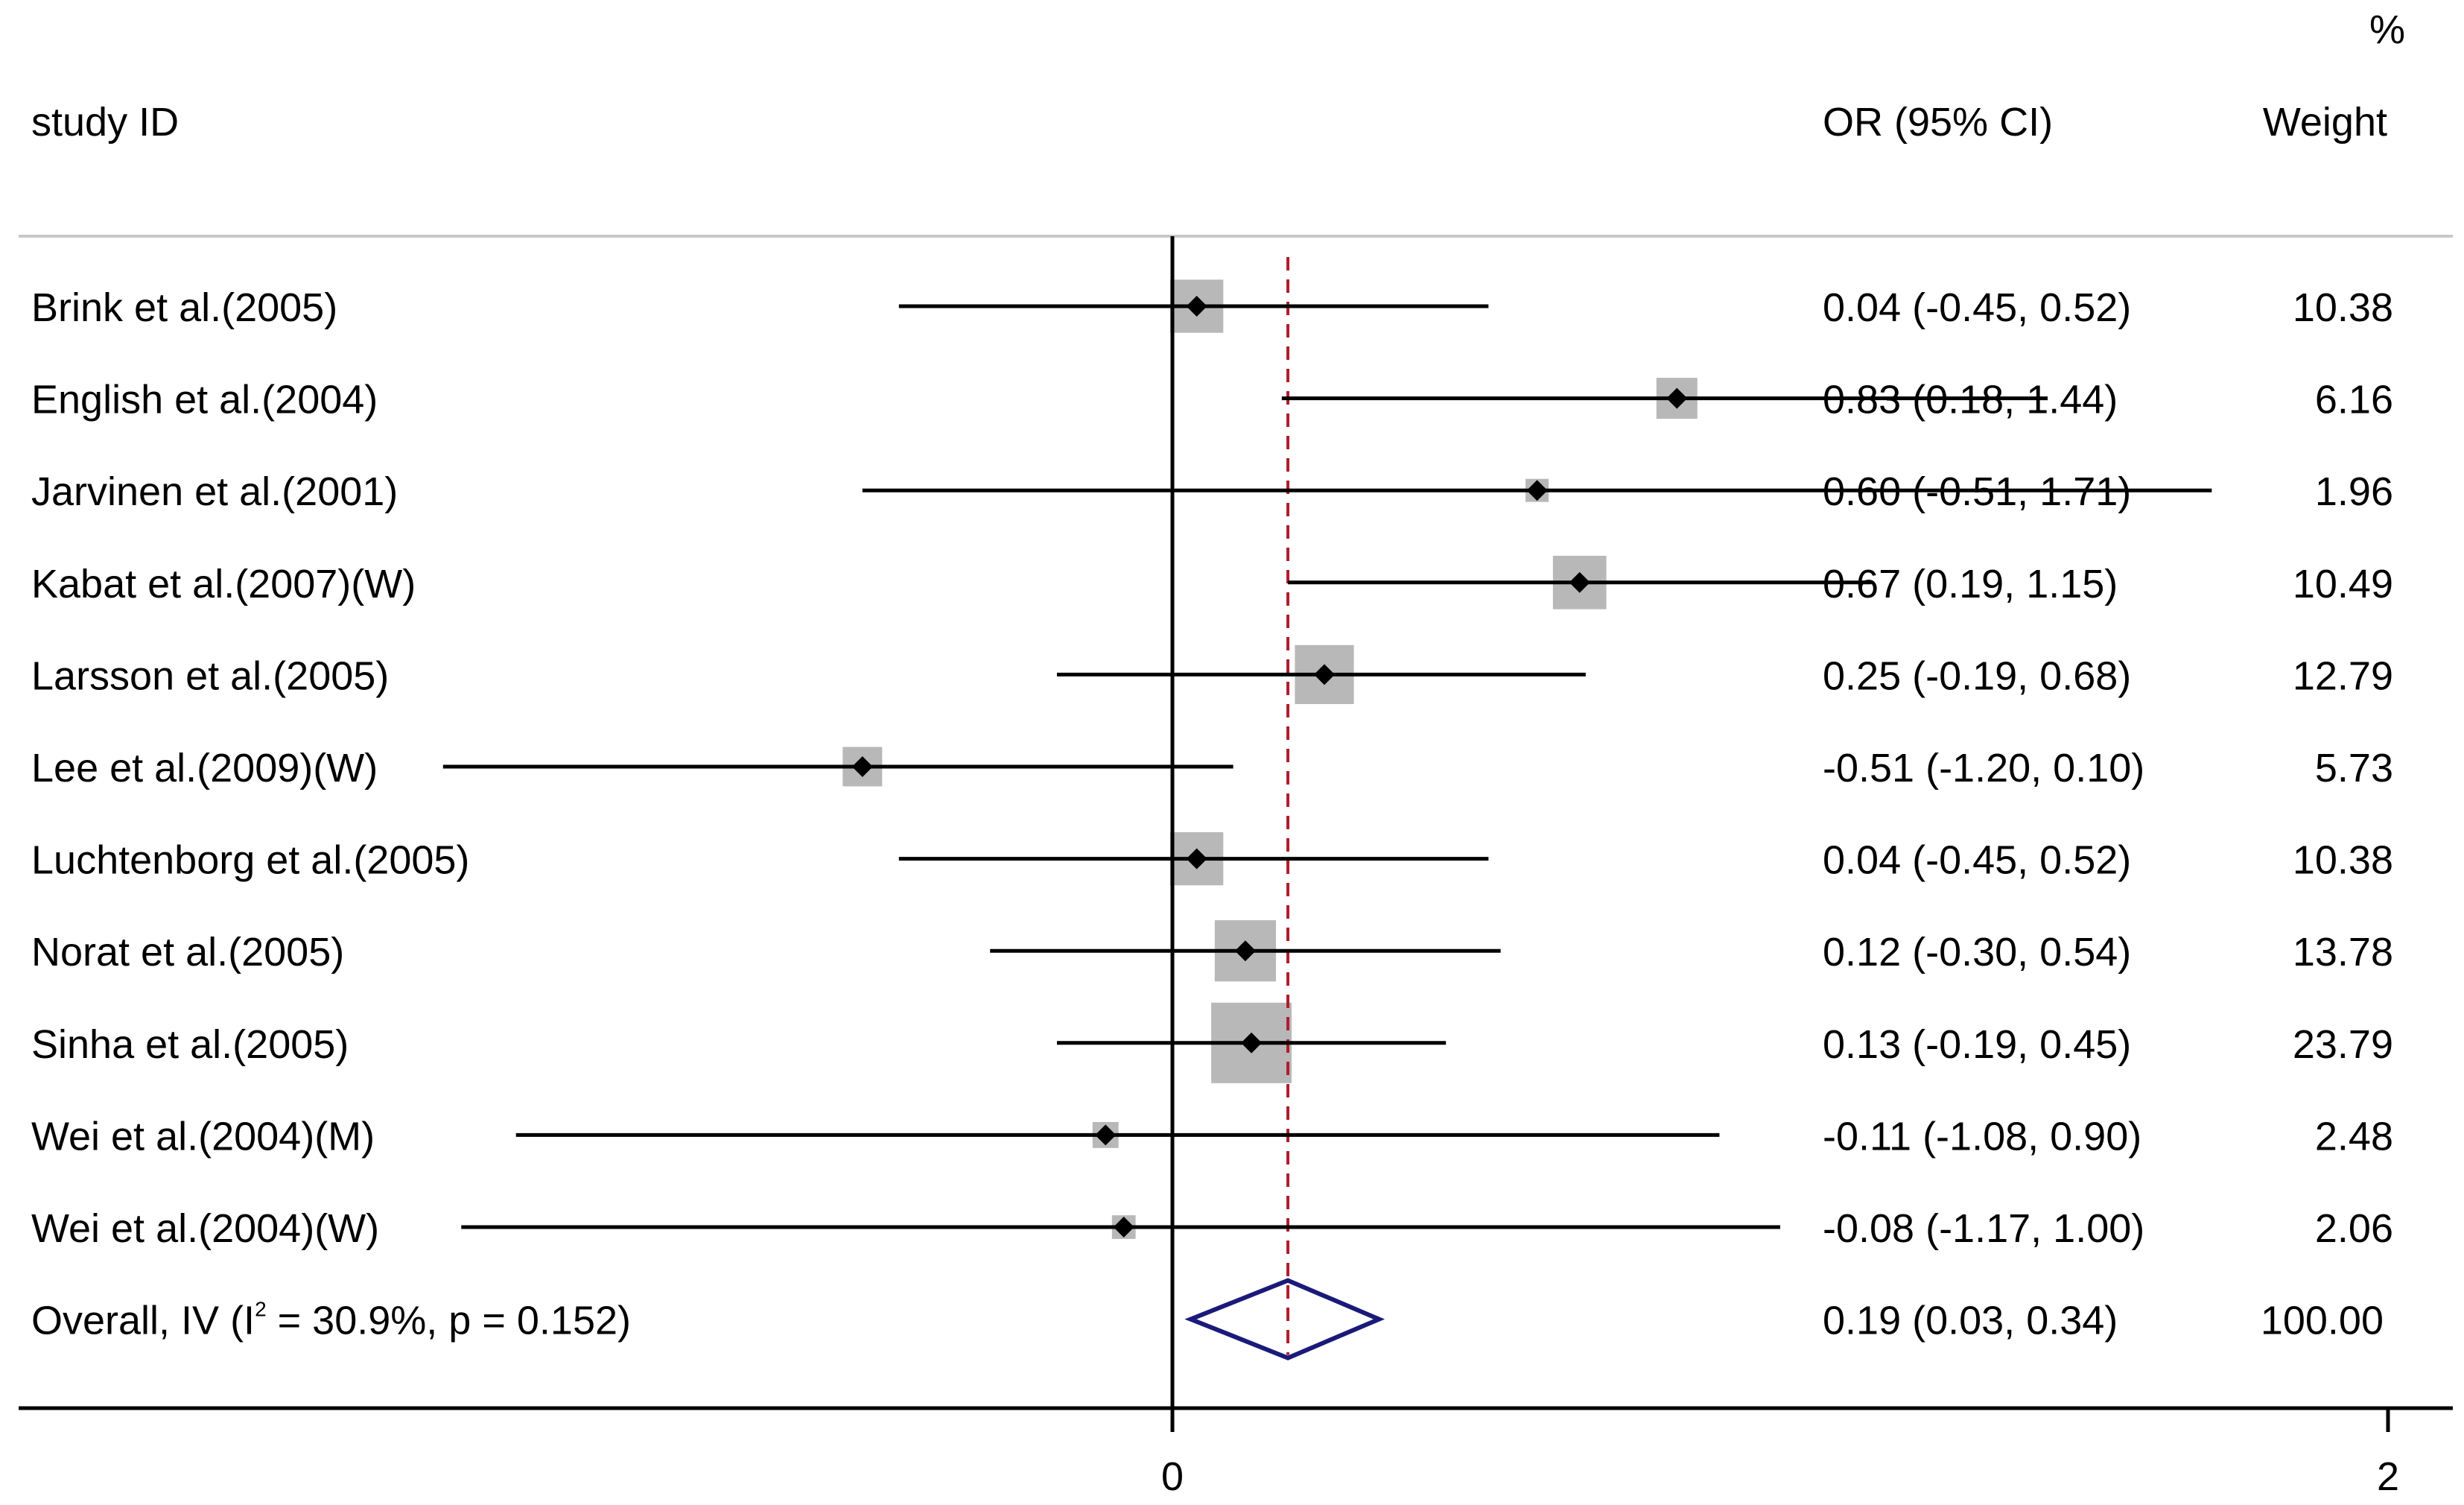 Image resolution: width=2464 pixels, height=1505 pixels. Describe the element at coordinates (204, 768) in the screenshot. I see `study-label: Lee et al.(2009)(W)` at that location.